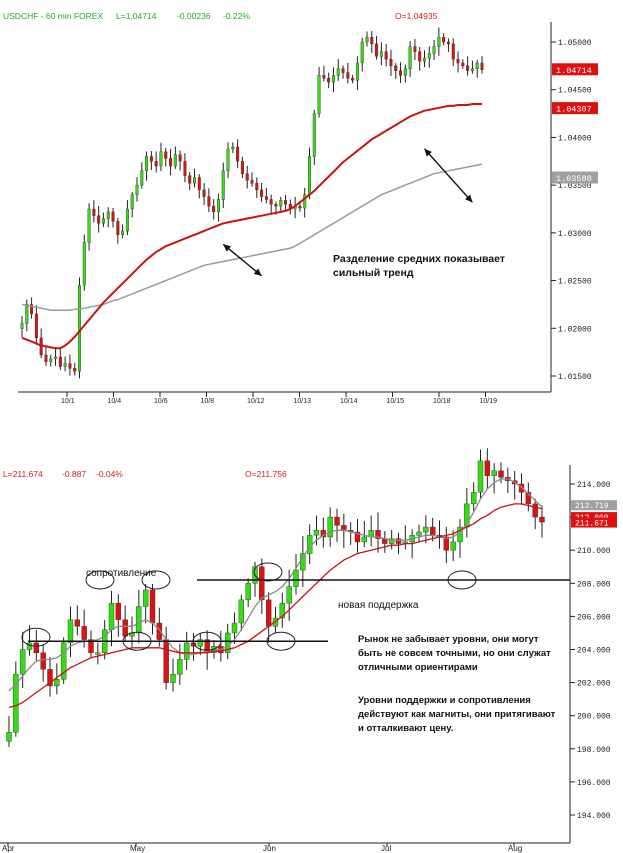  I want to click on x-tick-label: 10/8, so click(208, 401).